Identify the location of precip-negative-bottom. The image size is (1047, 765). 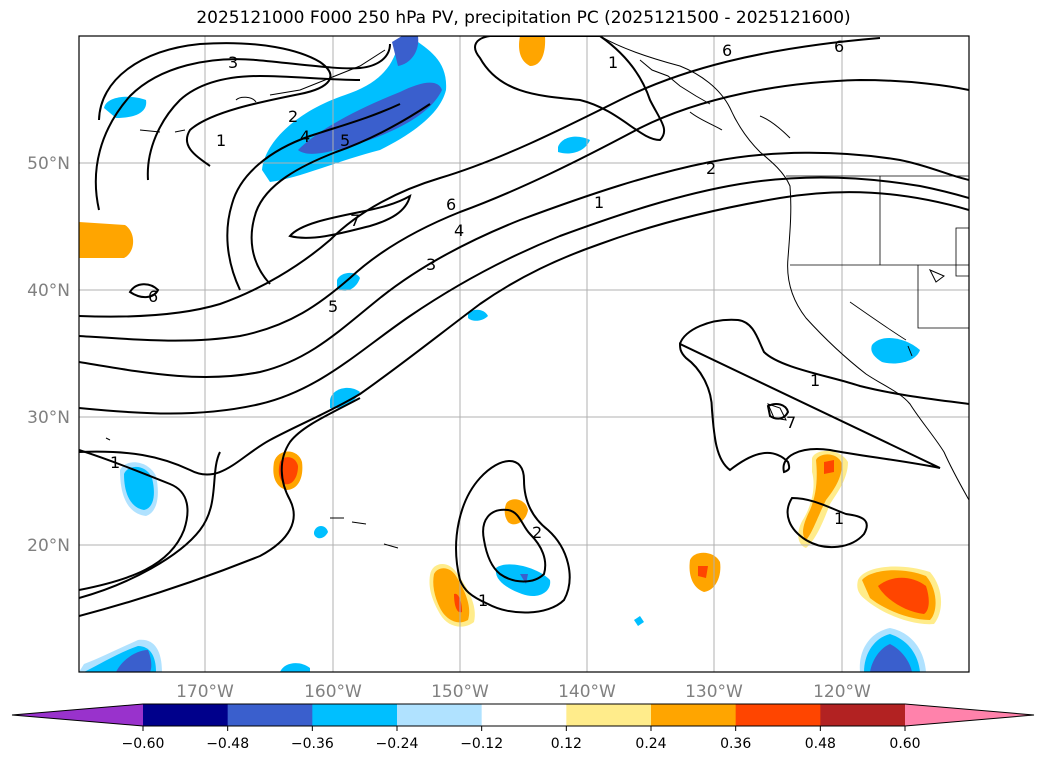
(295, 667).